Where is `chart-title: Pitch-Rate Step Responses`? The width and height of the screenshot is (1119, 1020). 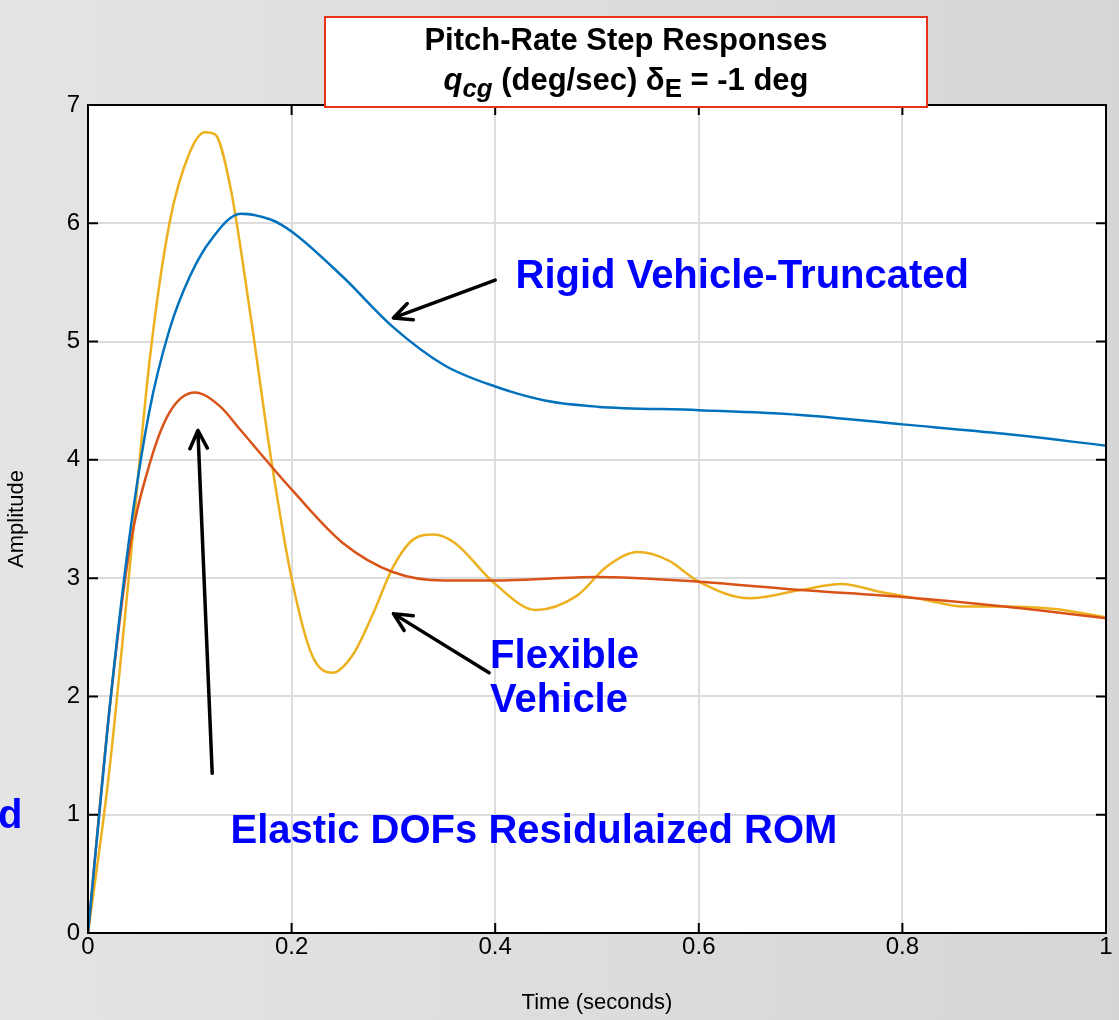 chart-title: Pitch-Rate Step Responses is located at coordinates (626, 40).